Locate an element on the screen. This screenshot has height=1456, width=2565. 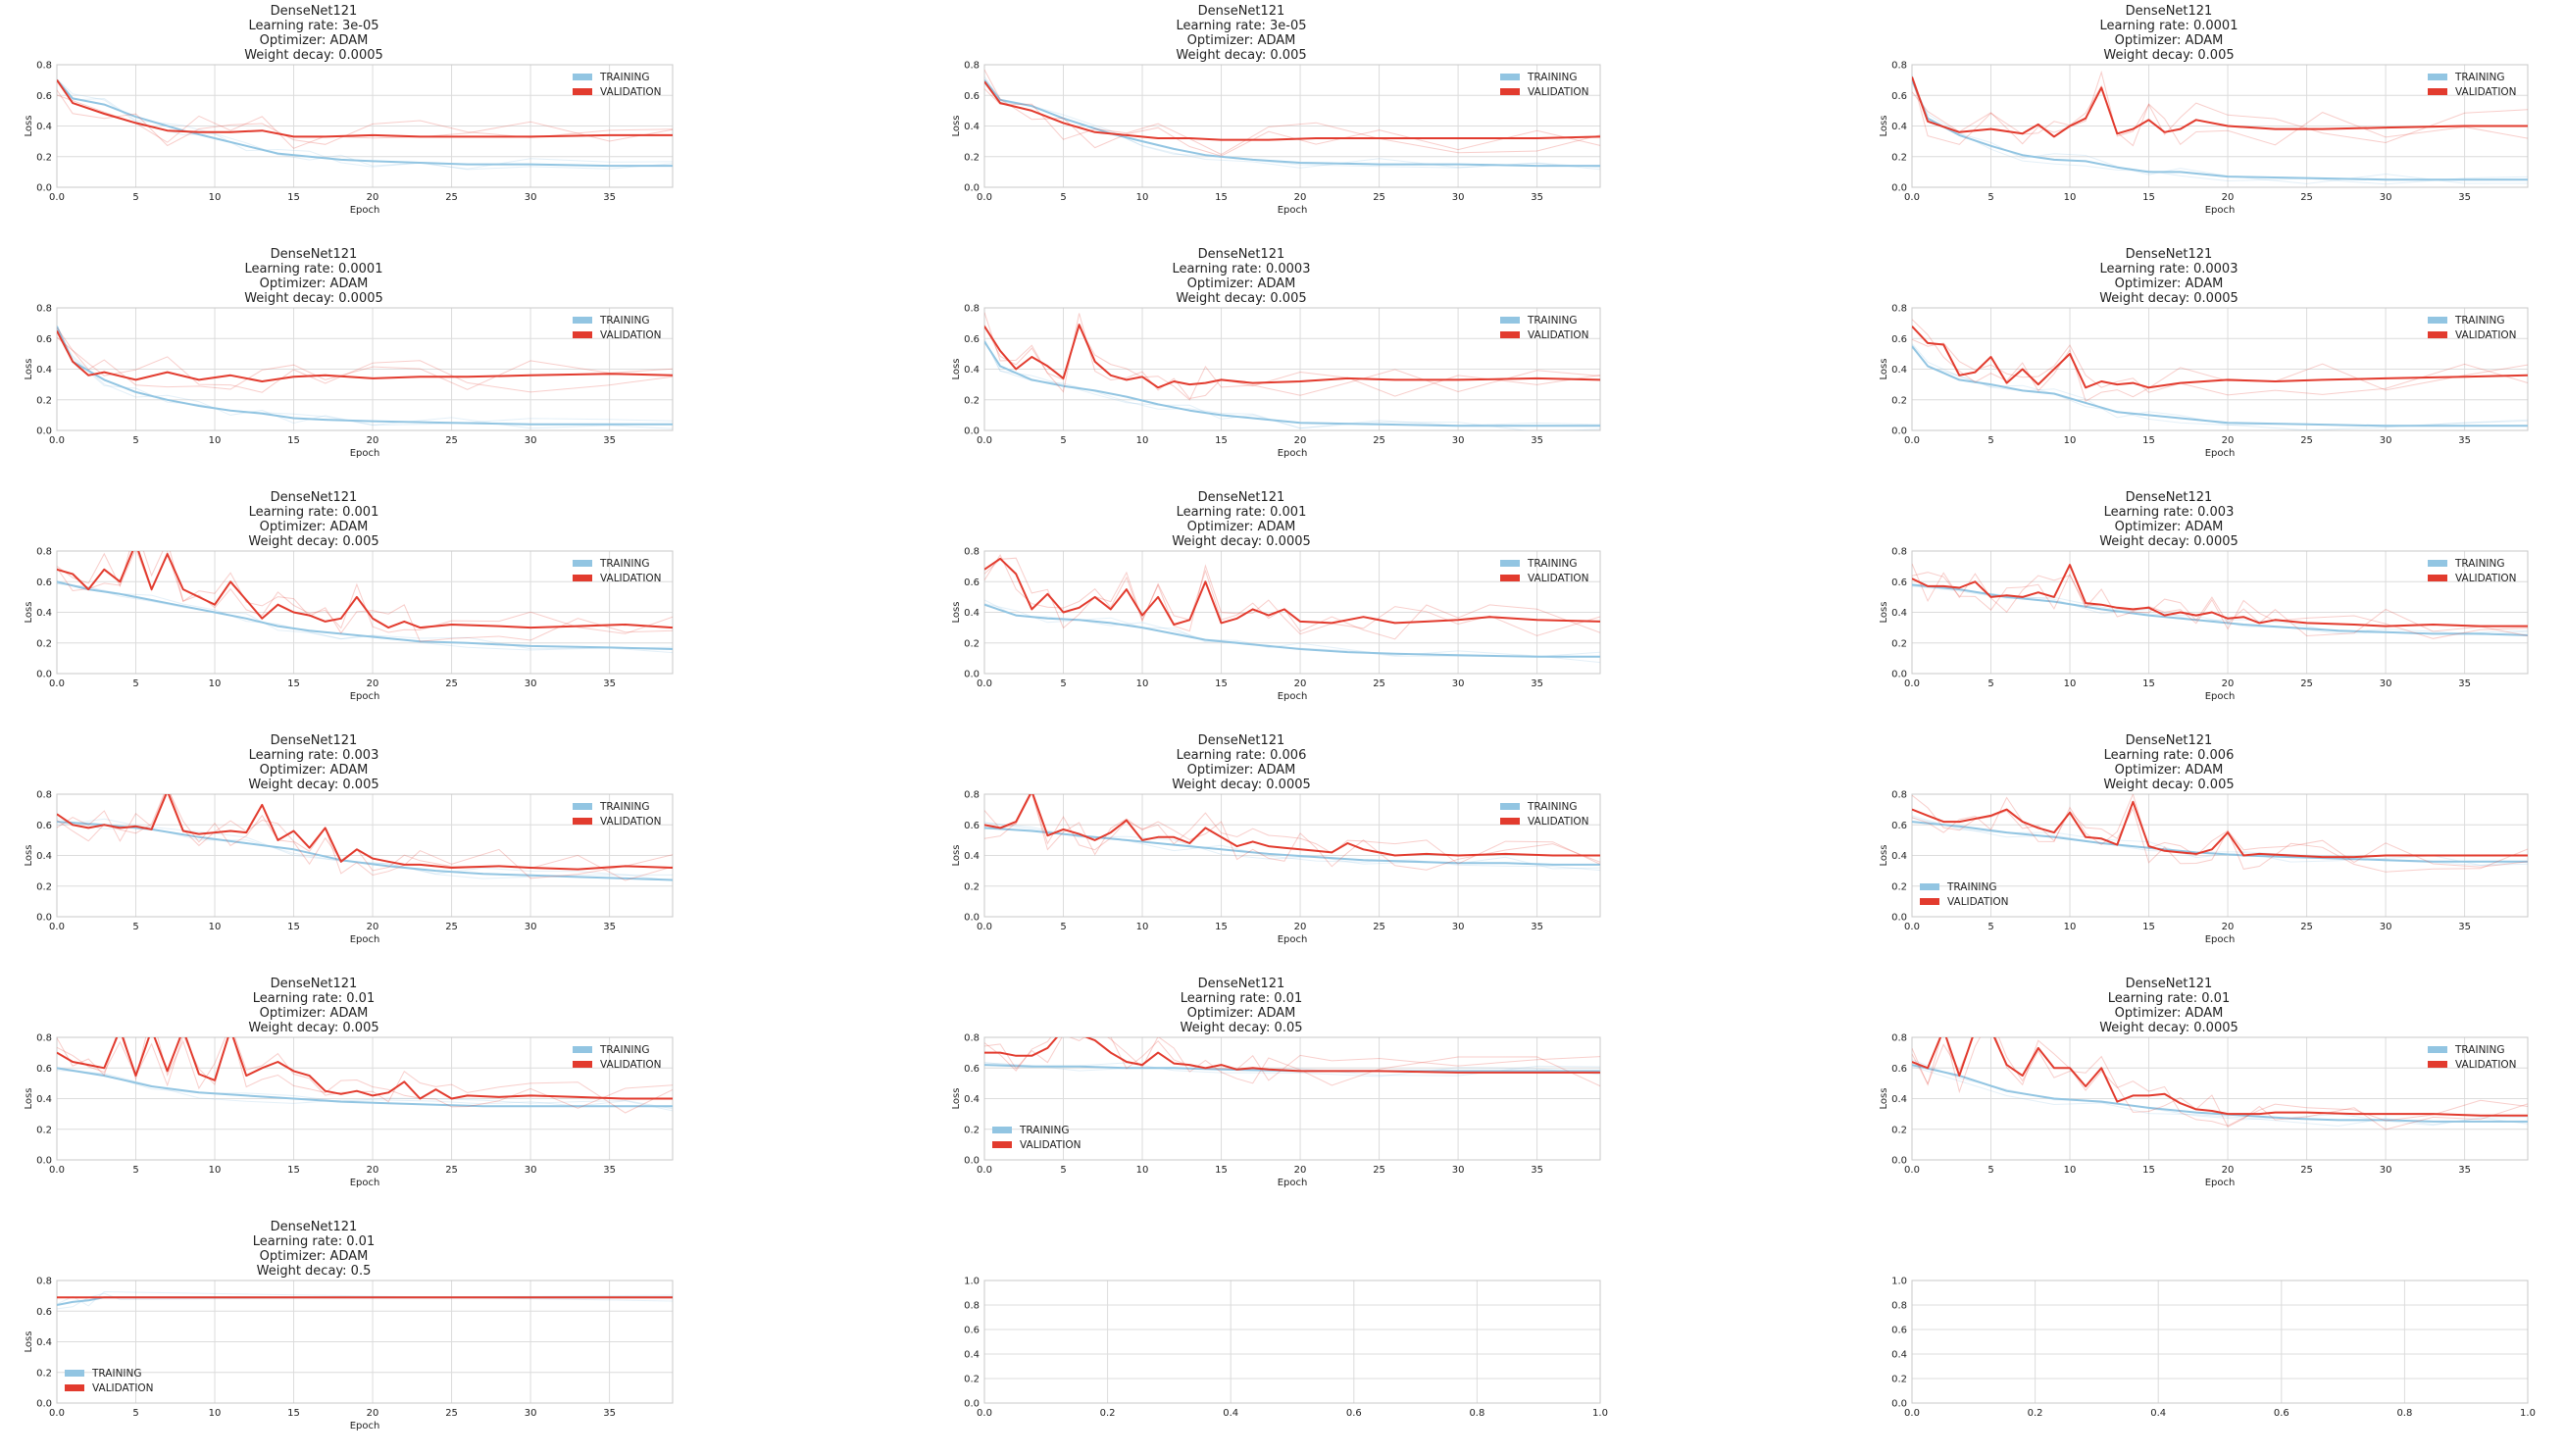
x-tick-label: 5 is located at coordinates (1063, 683).